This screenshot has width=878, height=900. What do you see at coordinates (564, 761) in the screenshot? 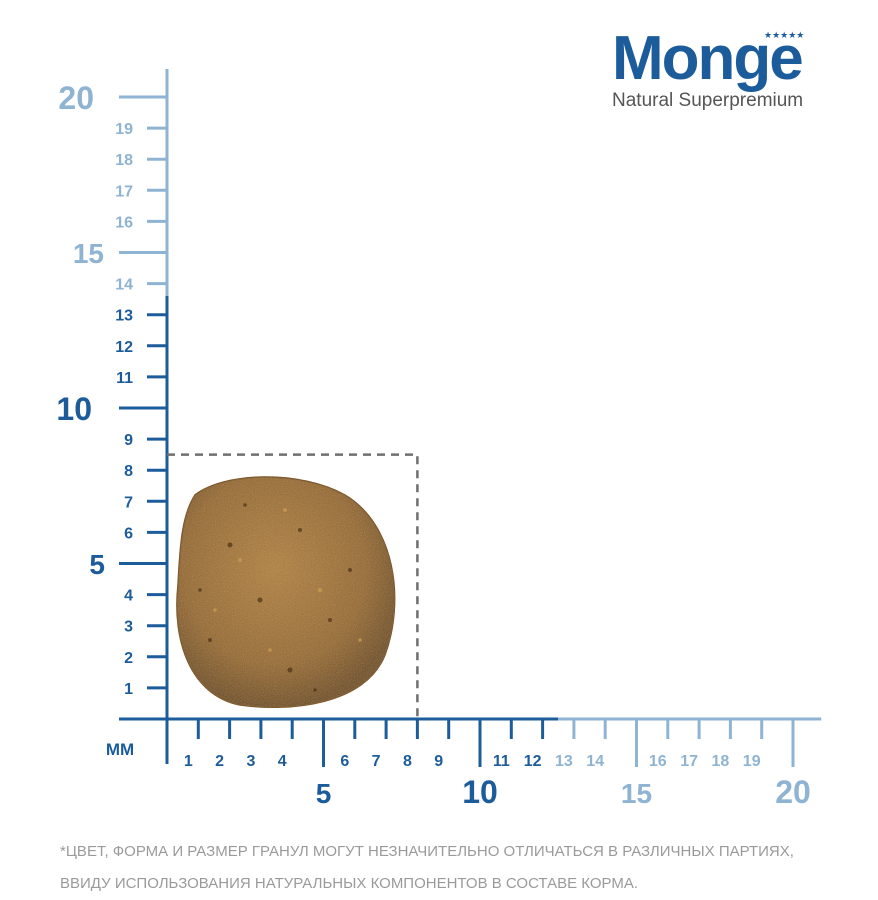
I see `x-tick-label: 13` at bounding box center [564, 761].